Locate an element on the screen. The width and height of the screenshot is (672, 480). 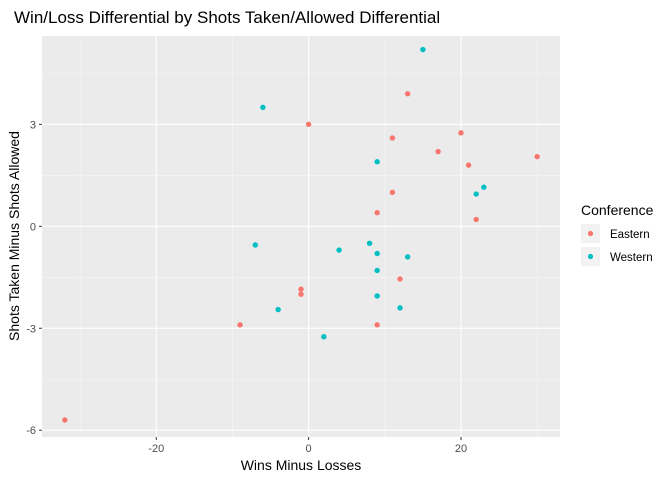
x-axis-title: Wins Minus Losses is located at coordinates (301, 465).